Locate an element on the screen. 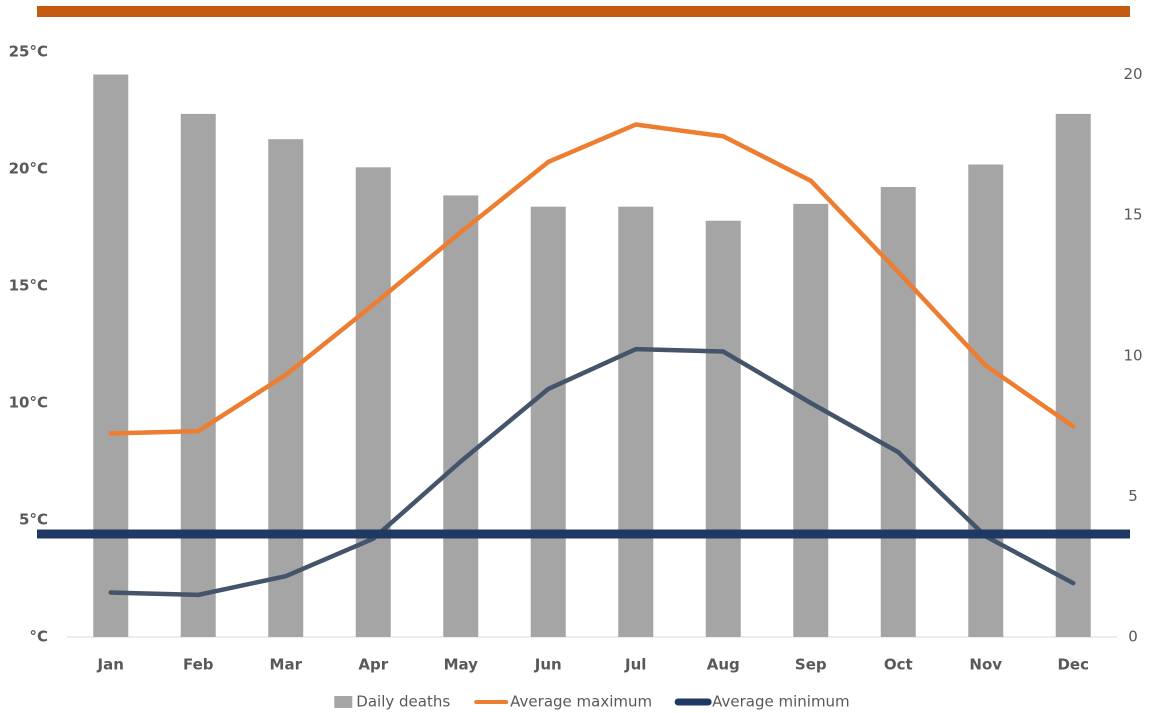 Image resolution: width=1157 pixels, height=713 pixels. x-tick-label: Dec is located at coordinates (1073, 665).